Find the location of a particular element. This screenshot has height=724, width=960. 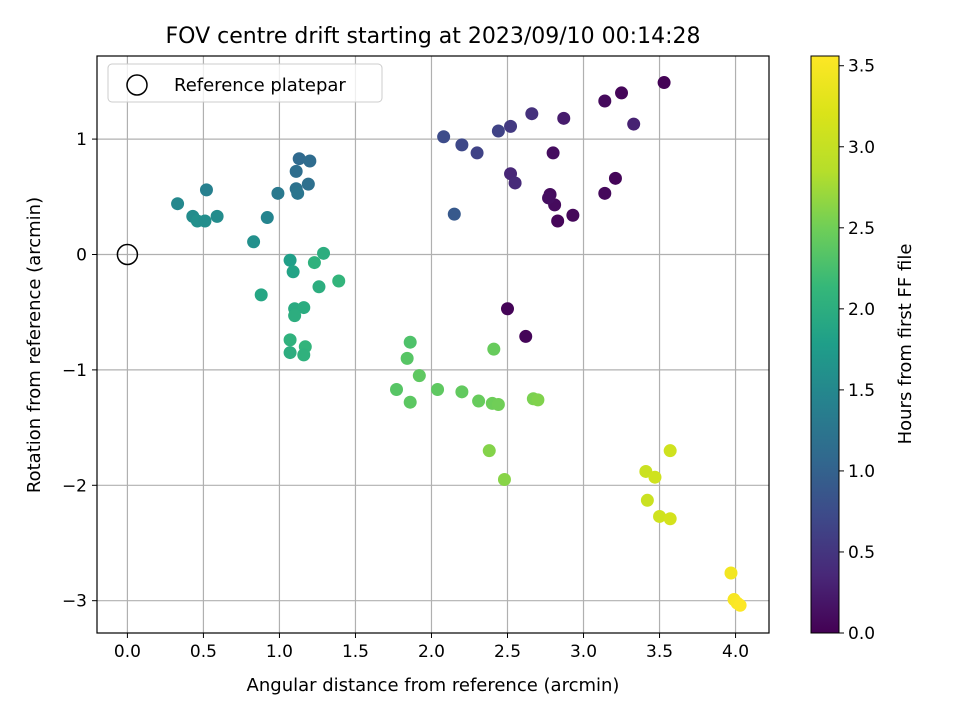

x-tick-label: 2.5 is located at coordinates (507, 652).